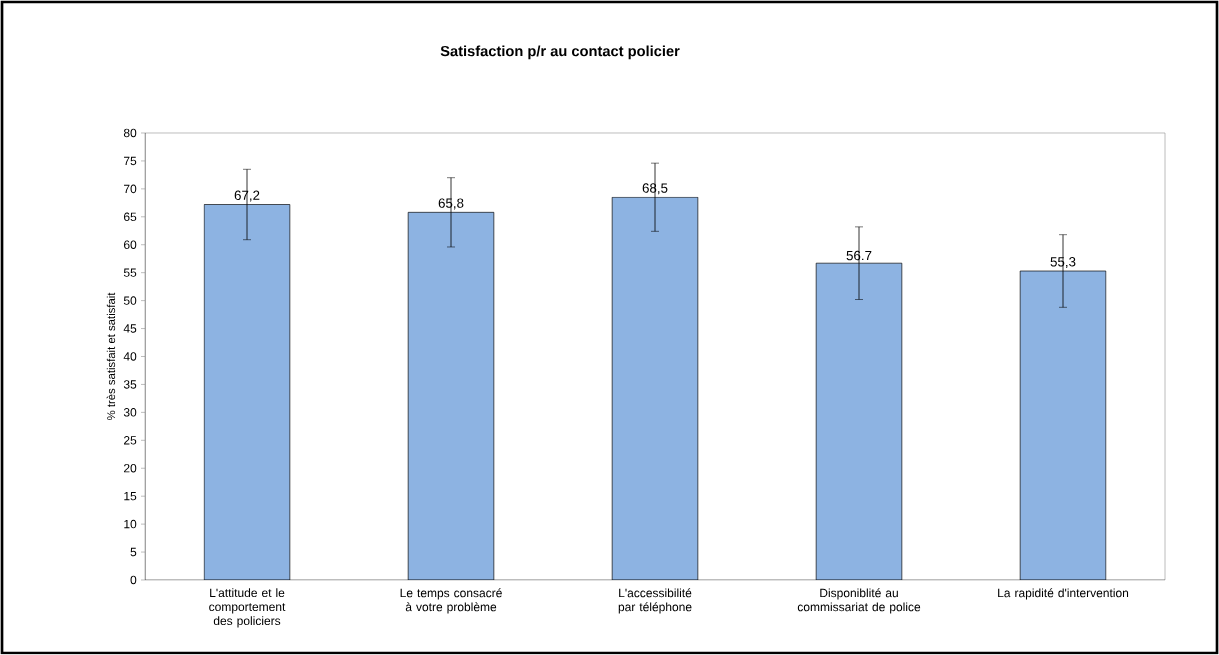  Describe the element at coordinates (133, 580) in the screenshot. I see `y-tick-label: 0` at that location.